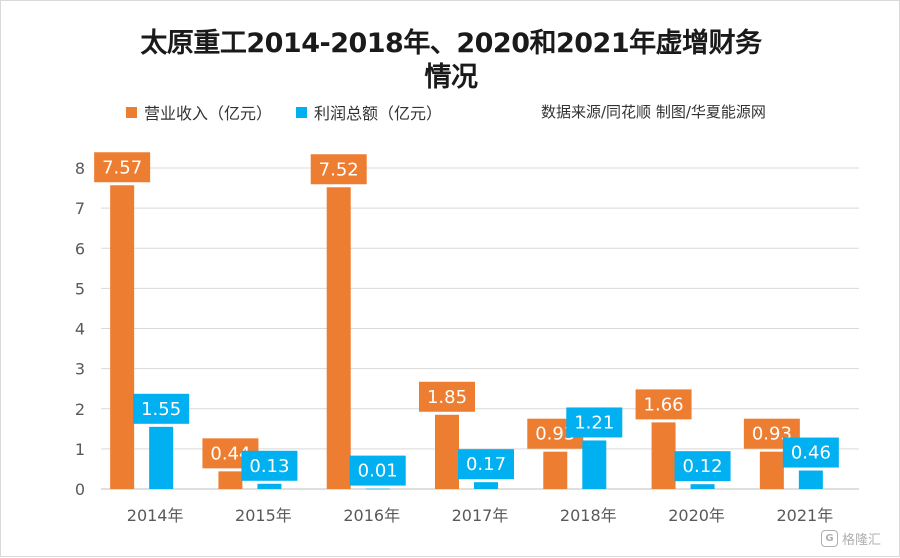 The image size is (900, 558). I want to click on legend-label-profit: 利润总额（亿元）, so click(378, 113).